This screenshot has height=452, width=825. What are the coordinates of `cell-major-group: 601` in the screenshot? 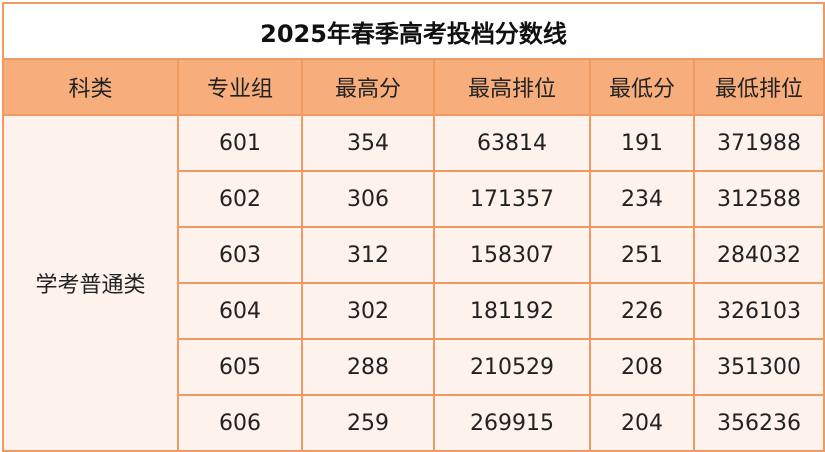 It's located at (240, 143).